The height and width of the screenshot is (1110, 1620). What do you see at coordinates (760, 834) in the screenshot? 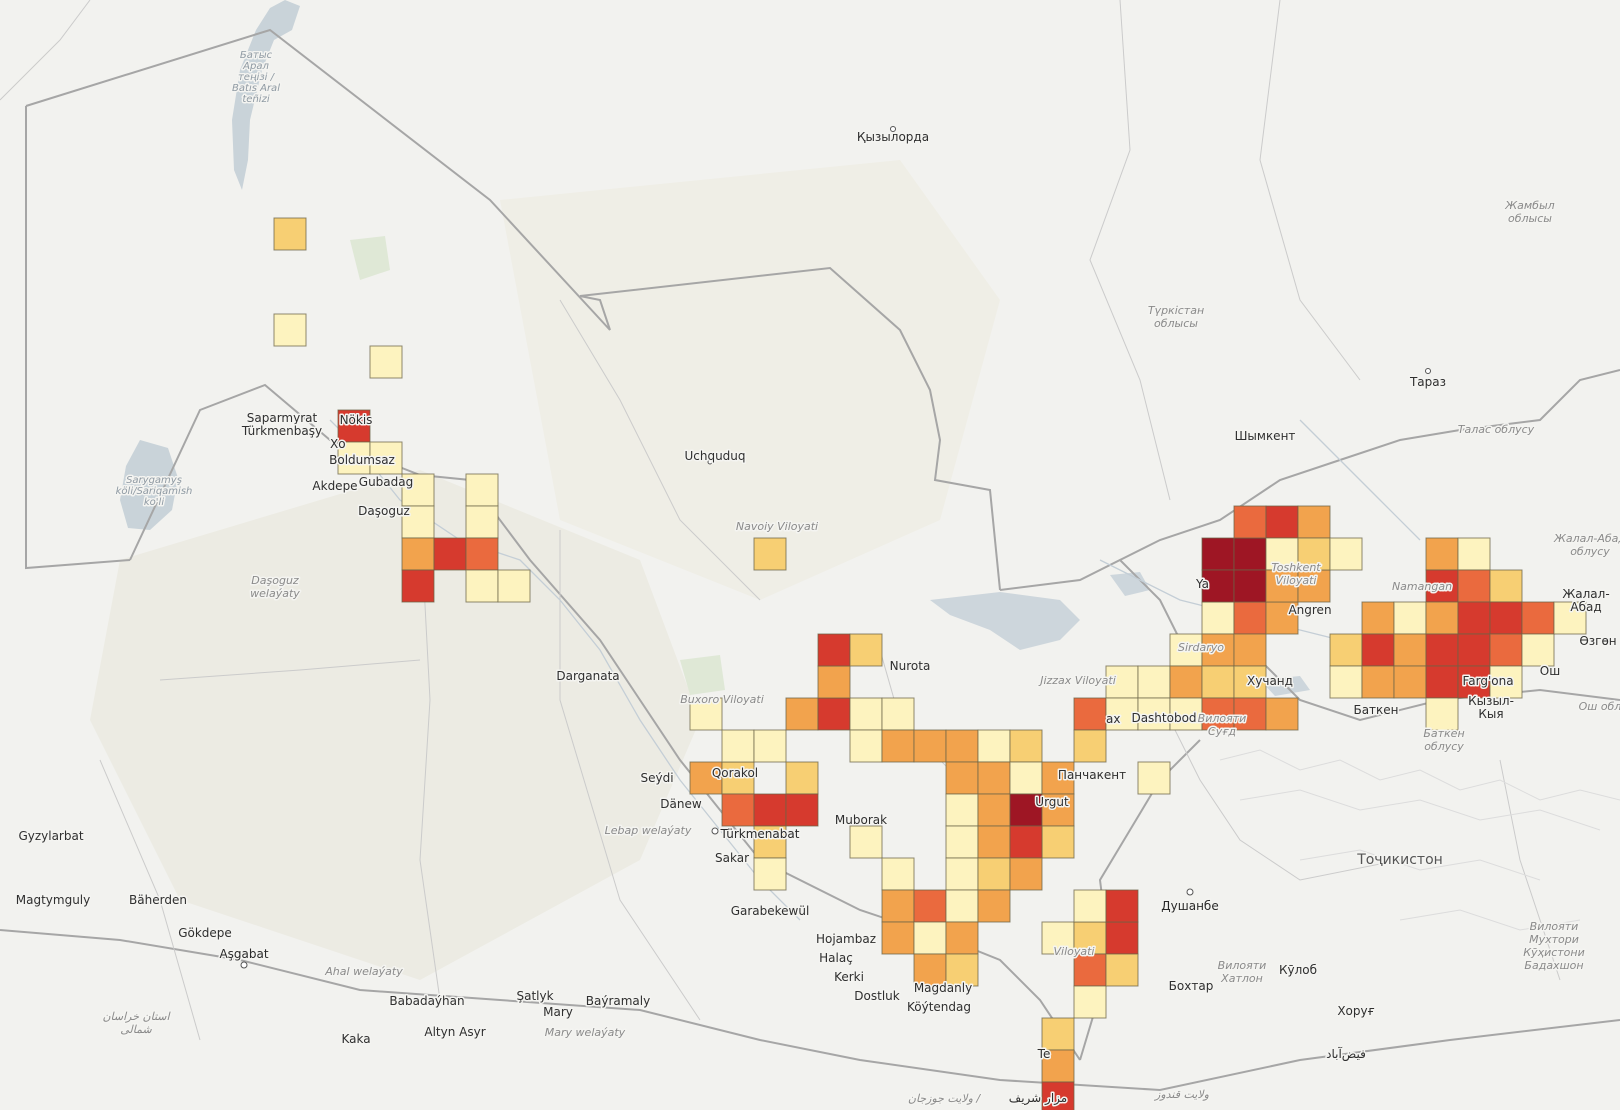
I see `label-turkmenabat: Türkmenabat` at bounding box center [760, 834].